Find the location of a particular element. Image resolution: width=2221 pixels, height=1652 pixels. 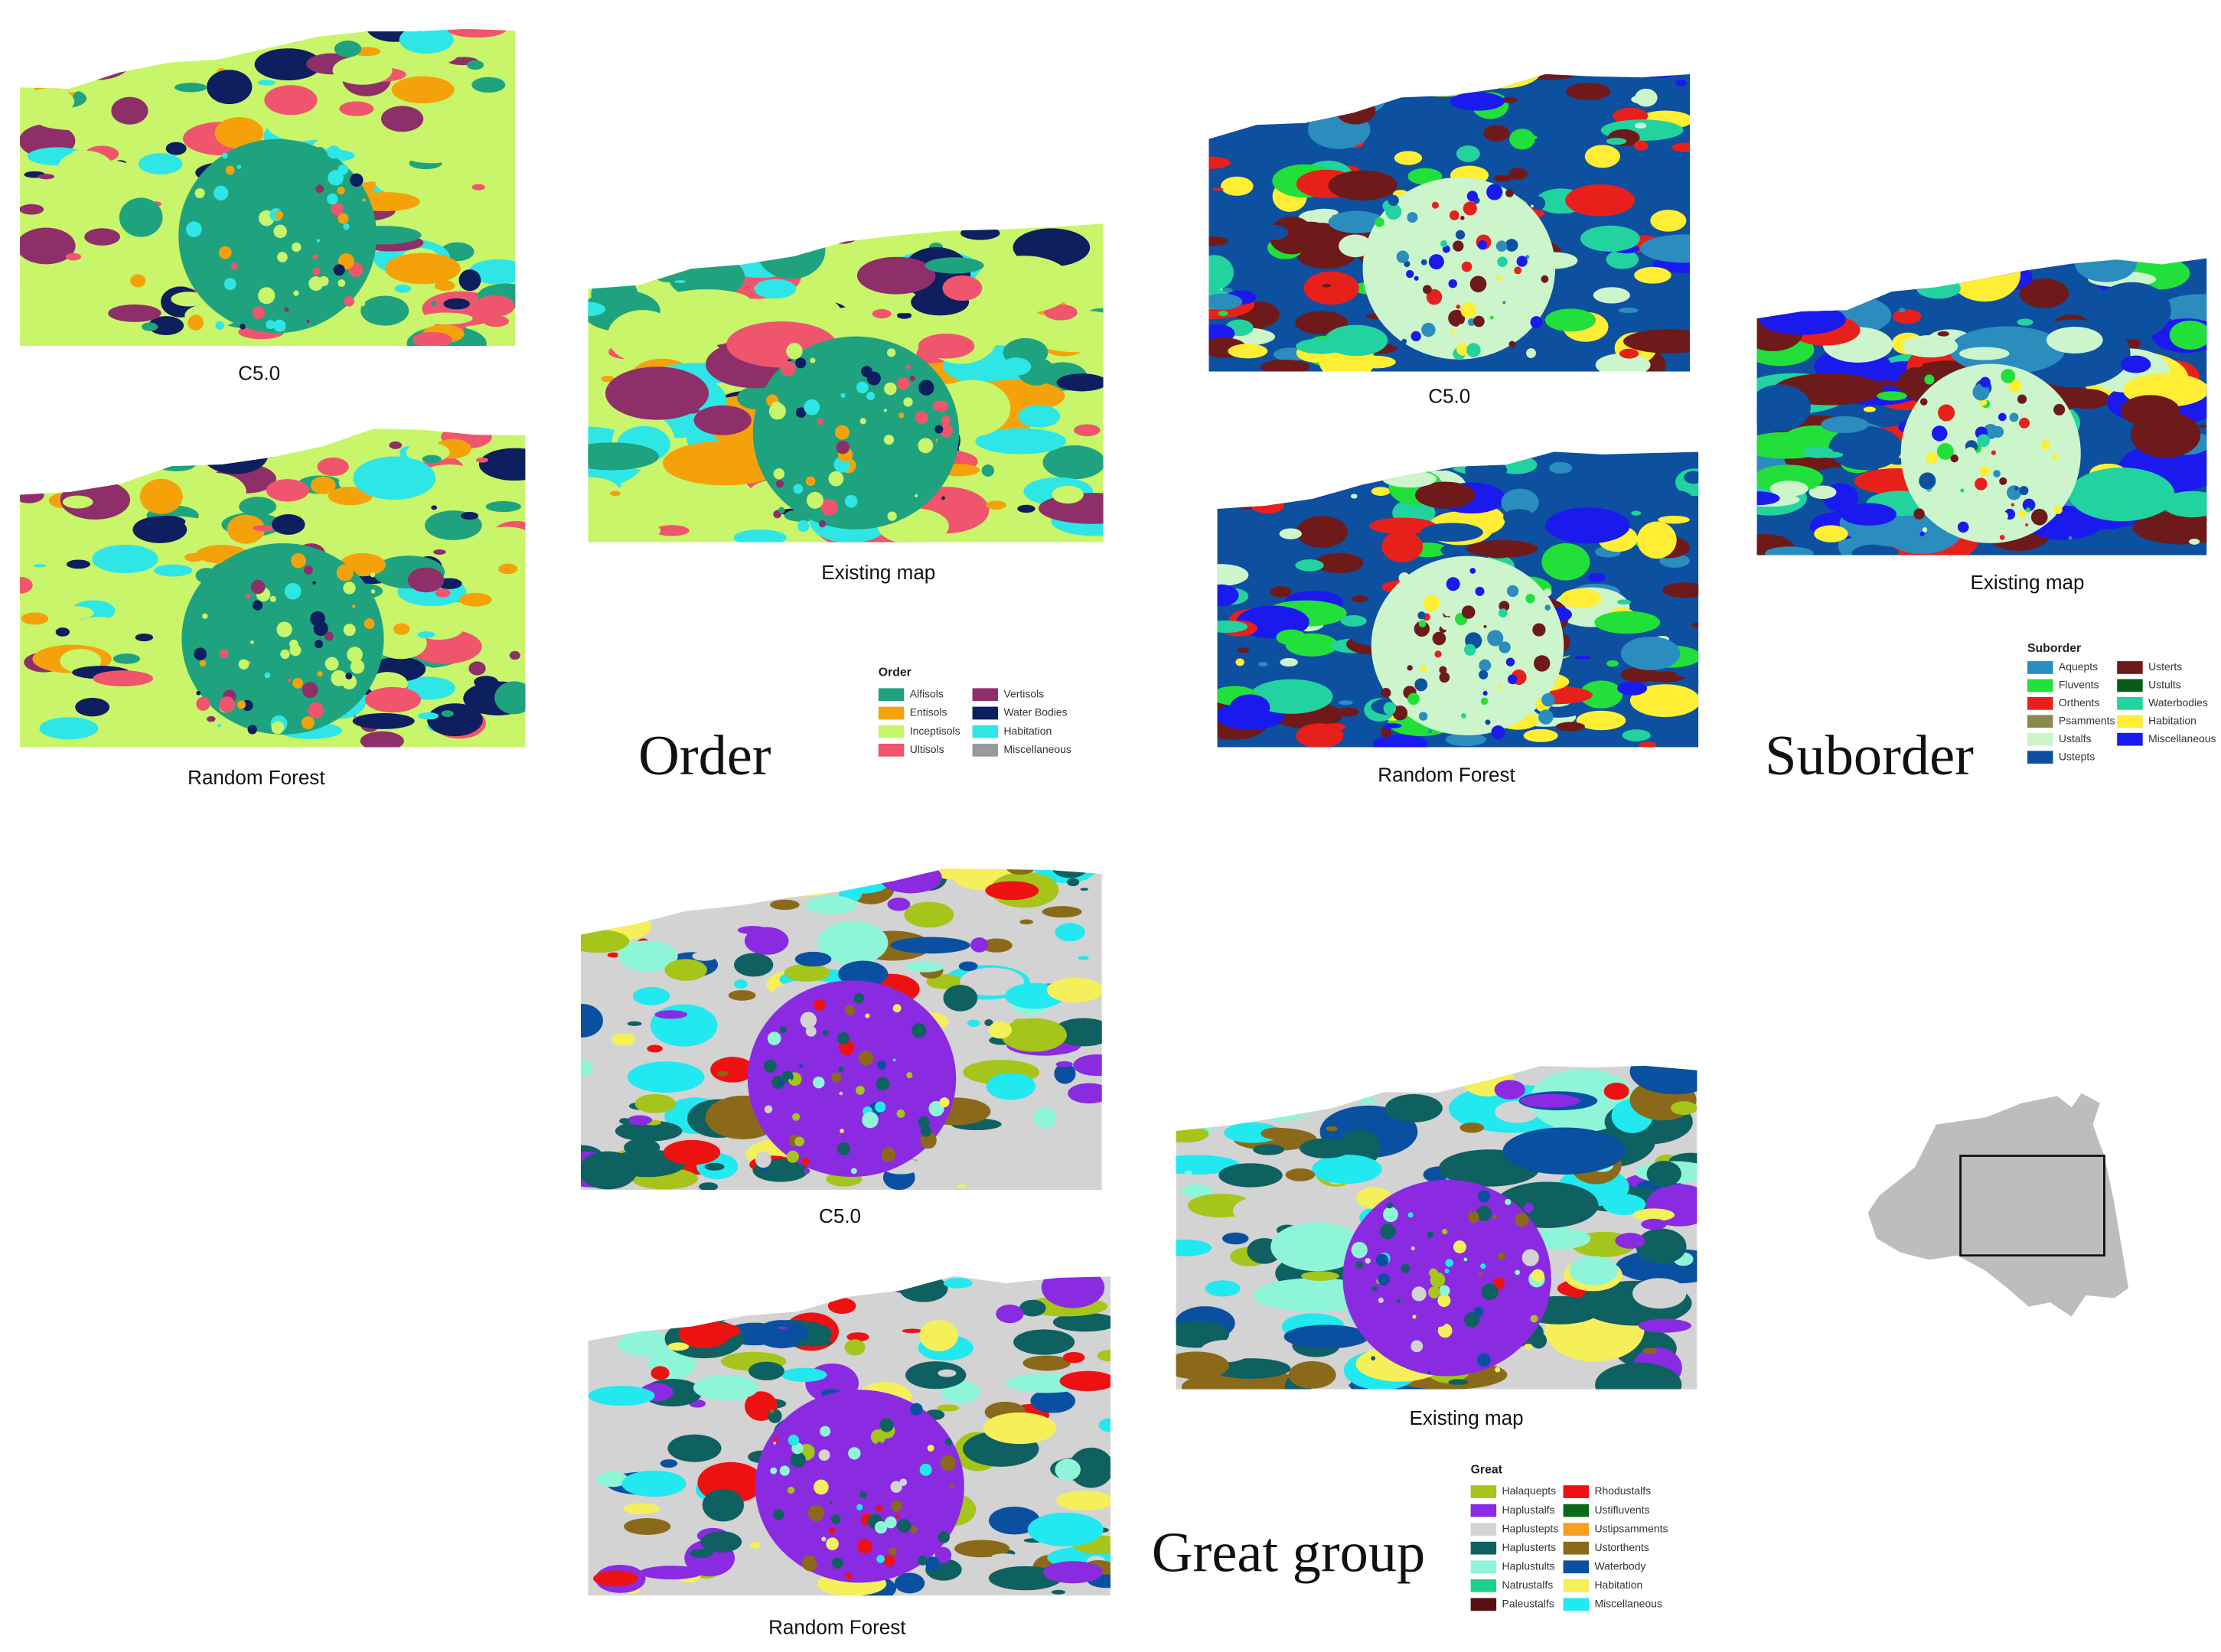

map-caption: Existing map is located at coordinates (1467, 1418).